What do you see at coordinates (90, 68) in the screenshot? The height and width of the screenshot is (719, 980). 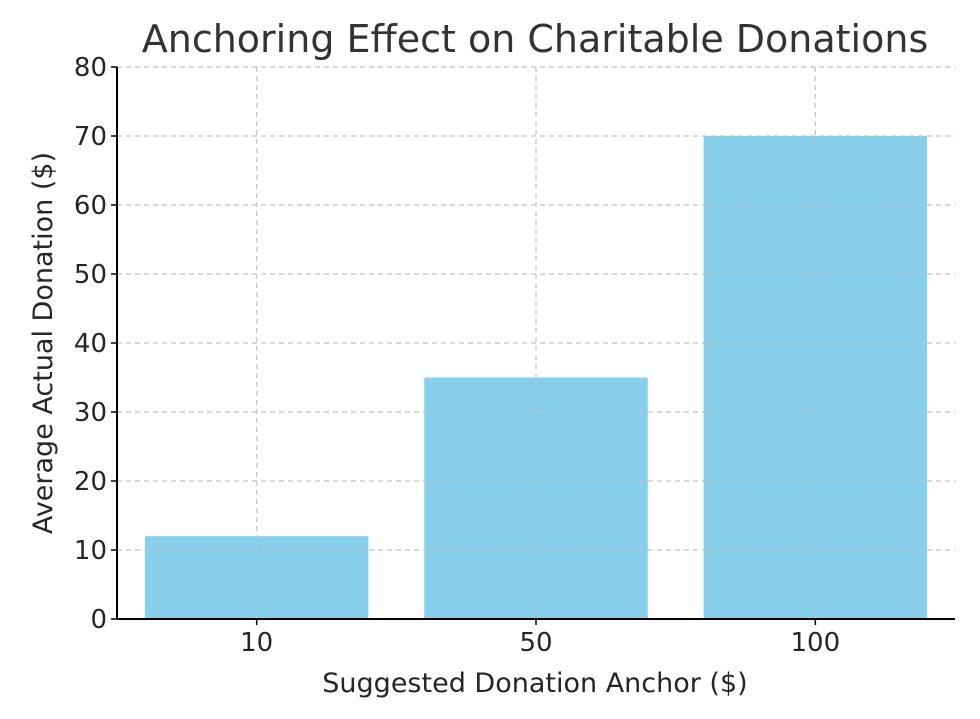 I see `y-tick-label: 80` at bounding box center [90, 68].